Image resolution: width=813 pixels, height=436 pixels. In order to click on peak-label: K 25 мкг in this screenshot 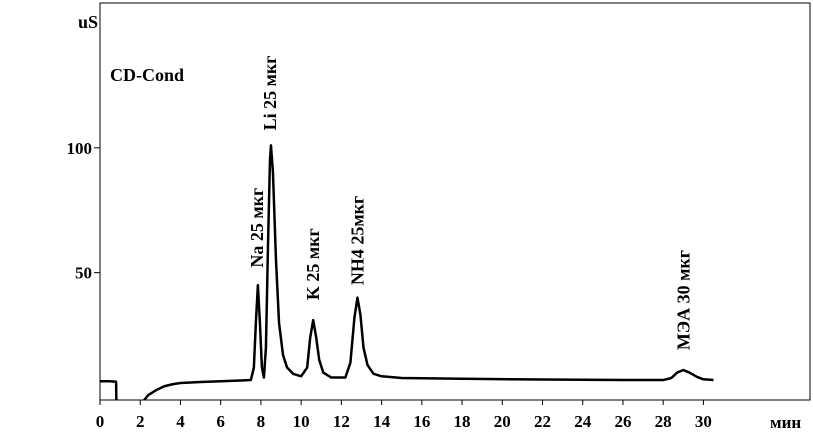, I will do `click(313, 264)`.